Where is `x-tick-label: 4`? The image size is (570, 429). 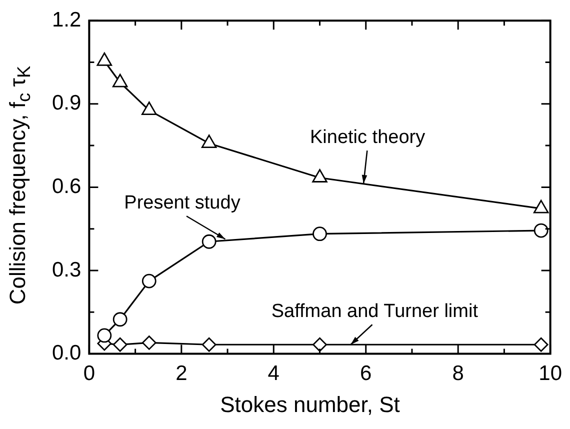
x-tick-label: 4 is located at coordinates (274, 374).